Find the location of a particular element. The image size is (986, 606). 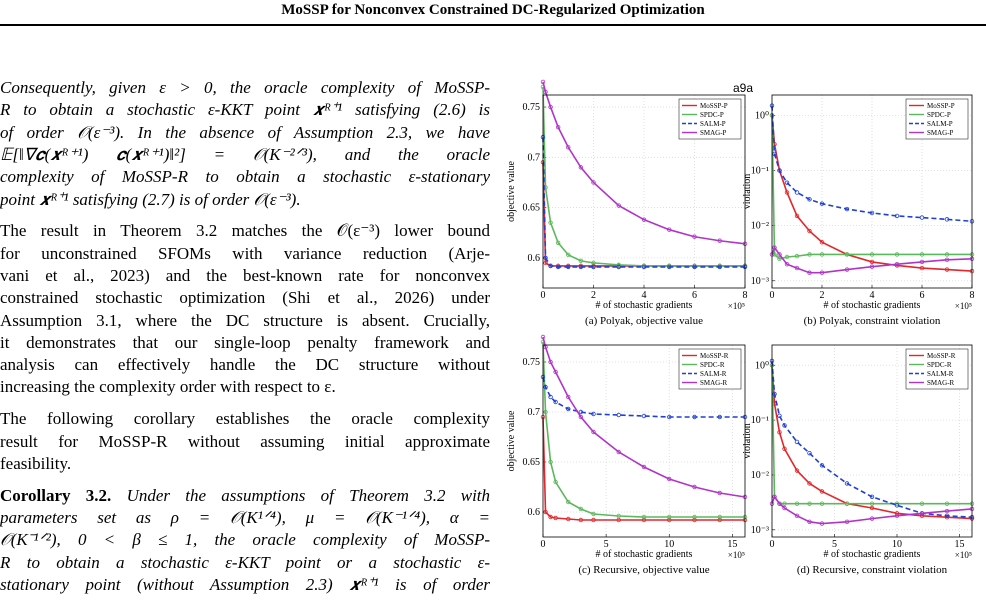

y-tick-label: 0.6 is located at coordinates (534, 258).